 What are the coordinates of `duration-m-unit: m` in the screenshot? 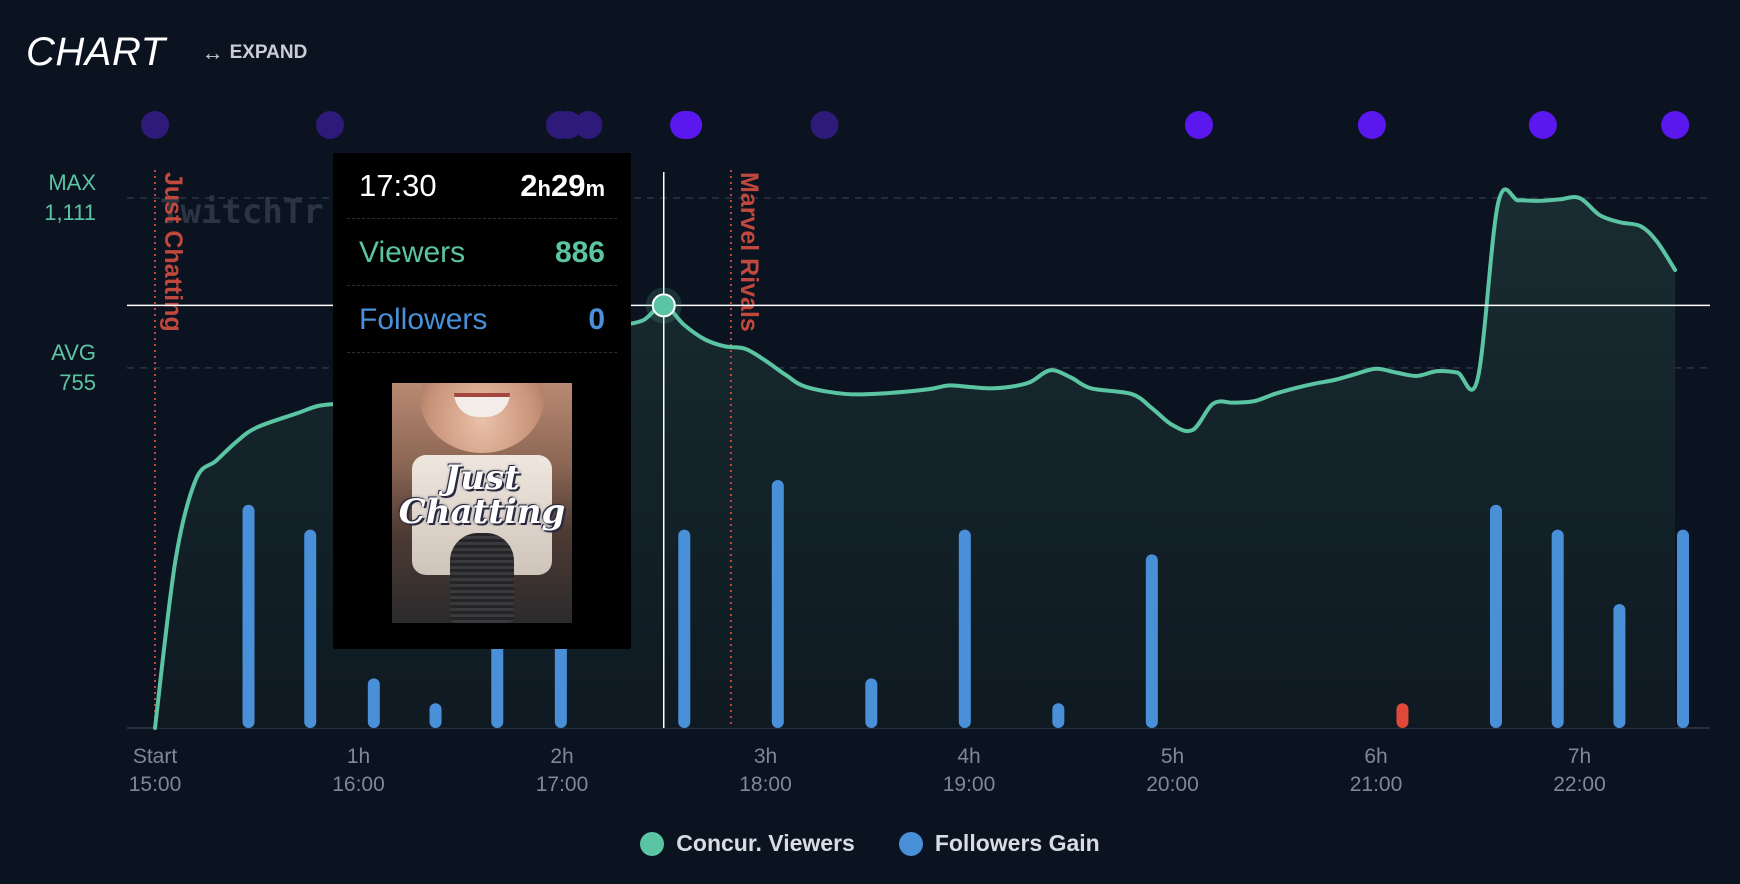 It's located at (595, 188).